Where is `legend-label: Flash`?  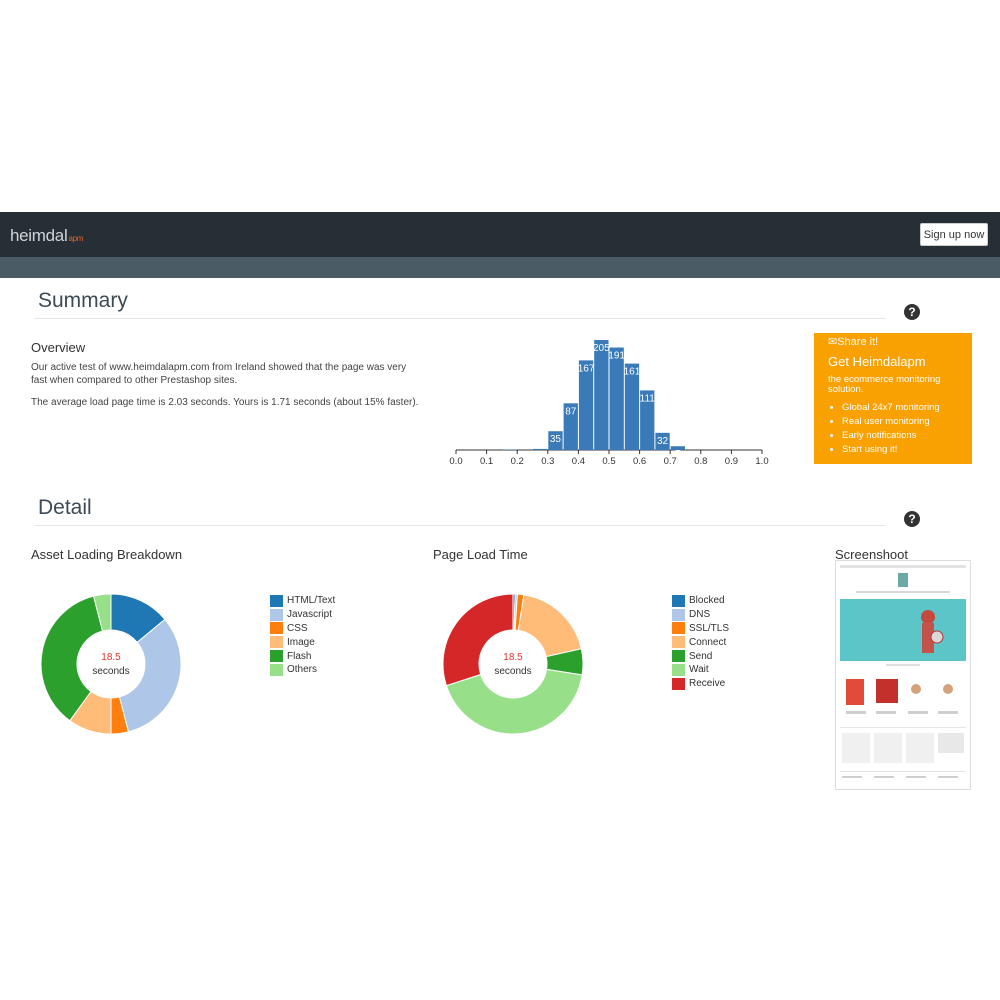 legend-label: Flash is located at coordinates (299, 656).